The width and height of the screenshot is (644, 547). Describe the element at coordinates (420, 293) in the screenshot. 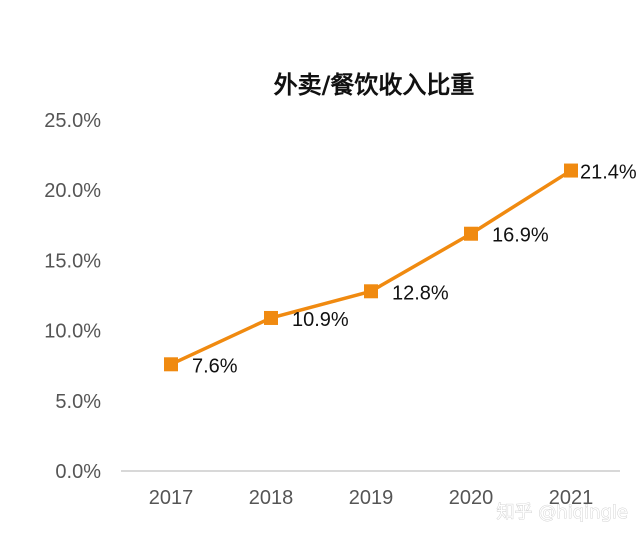

I see `data-label: 12.8%` at that location.